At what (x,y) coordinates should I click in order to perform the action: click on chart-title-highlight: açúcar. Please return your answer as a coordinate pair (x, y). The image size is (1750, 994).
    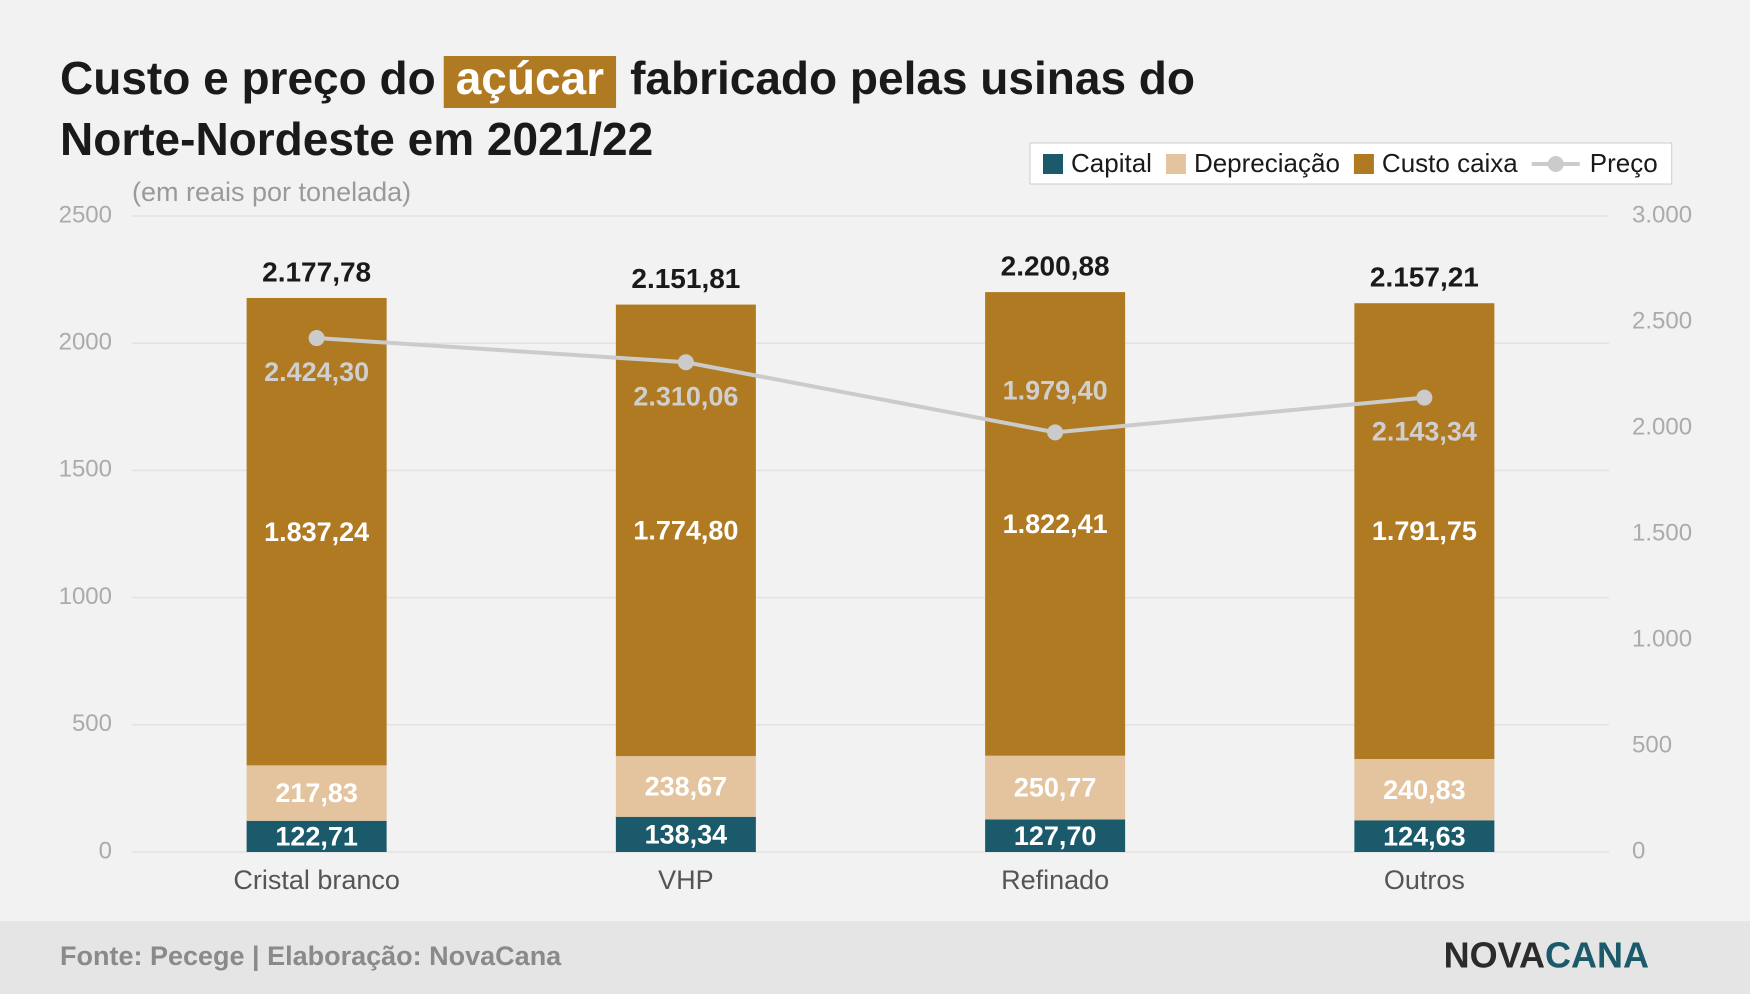
    Looking at the image, I should click on (530, 78).